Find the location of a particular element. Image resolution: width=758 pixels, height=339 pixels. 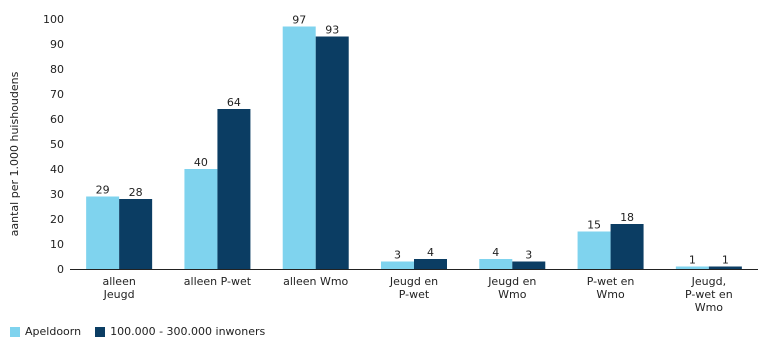

legend: Apeldoorn 100.000 - 300.000 inwoners is located at coordinates (144, 331).